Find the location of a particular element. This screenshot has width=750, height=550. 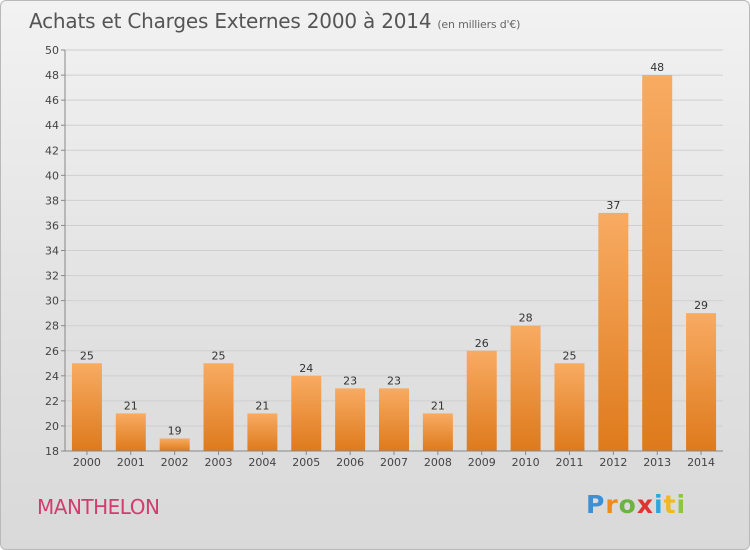

y-tick-label: 32 is located at coordinates (52, 276).